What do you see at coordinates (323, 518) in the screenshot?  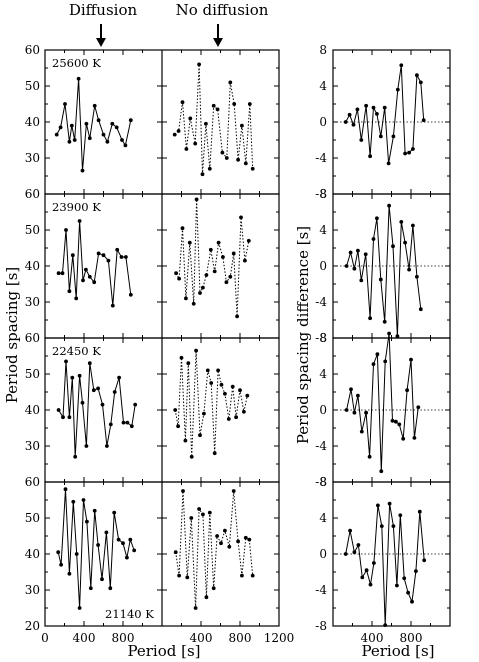 I see `y-tick-label: 4` at bounding box center [323, 518].